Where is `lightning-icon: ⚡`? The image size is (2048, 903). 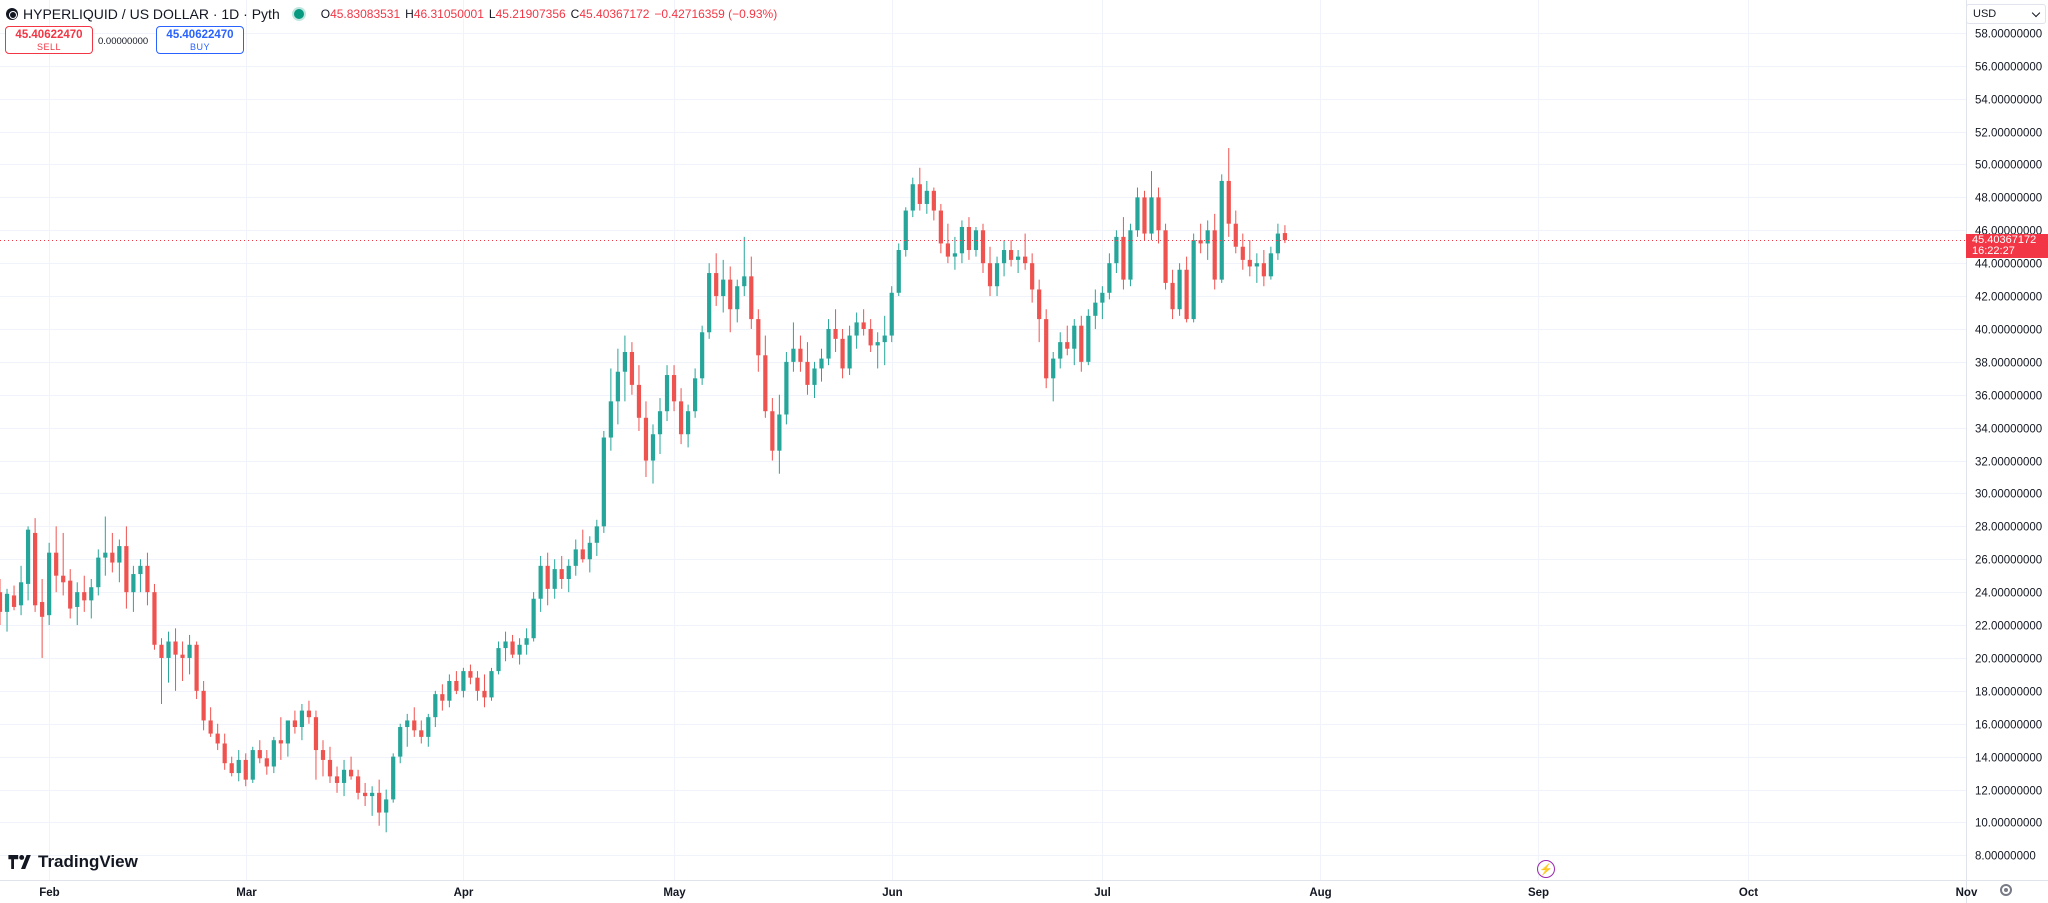
lightning-icon: ⚡ is located at coordinates (1546, 869).